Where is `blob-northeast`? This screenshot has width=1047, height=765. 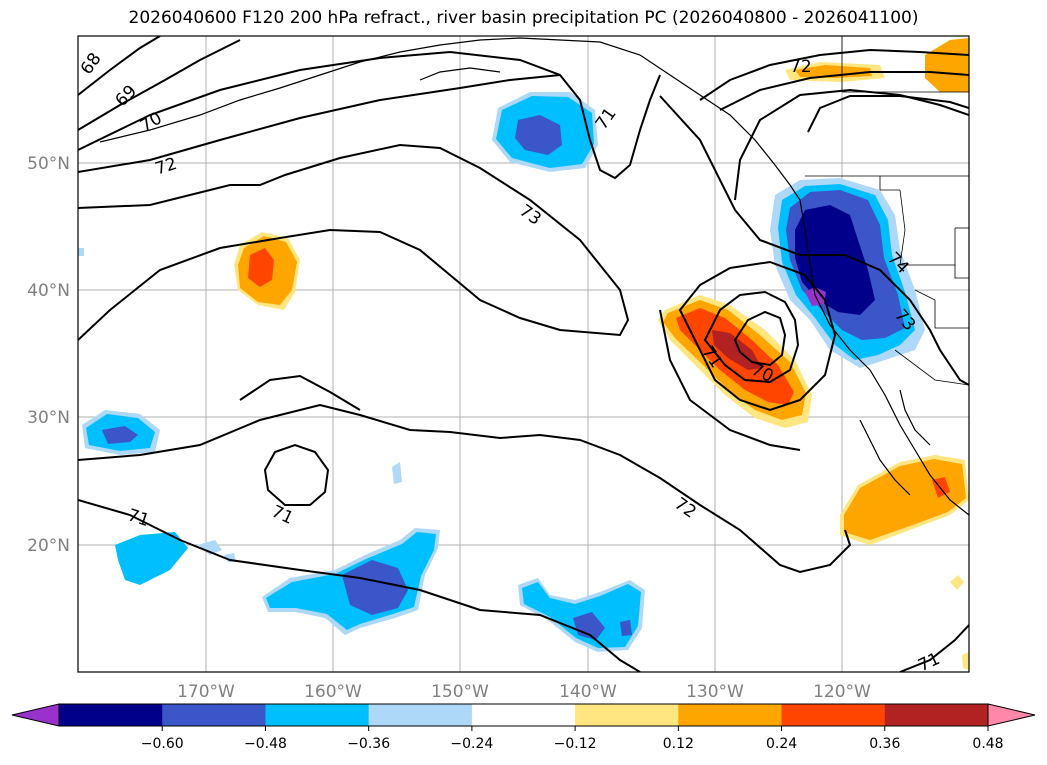
blob-northeast is located at coordinates (947, 65).